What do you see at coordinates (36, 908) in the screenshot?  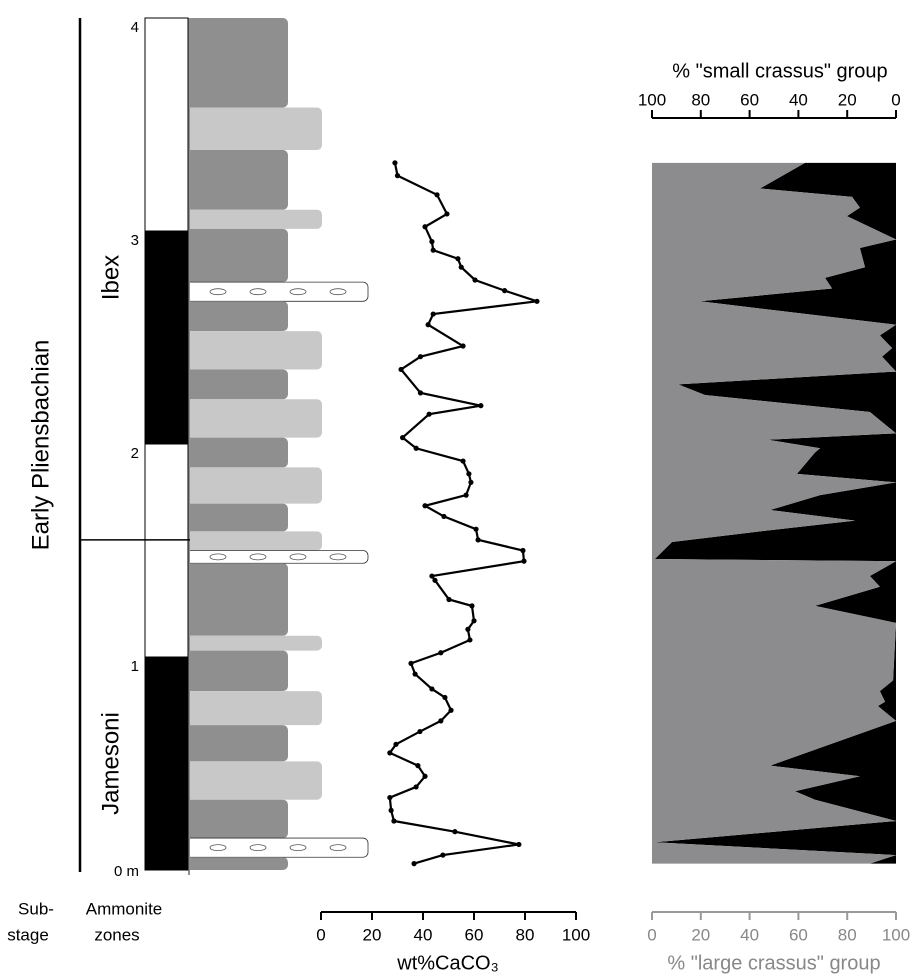 I see `column-label: Sub-` at bounding box center [36, 908].